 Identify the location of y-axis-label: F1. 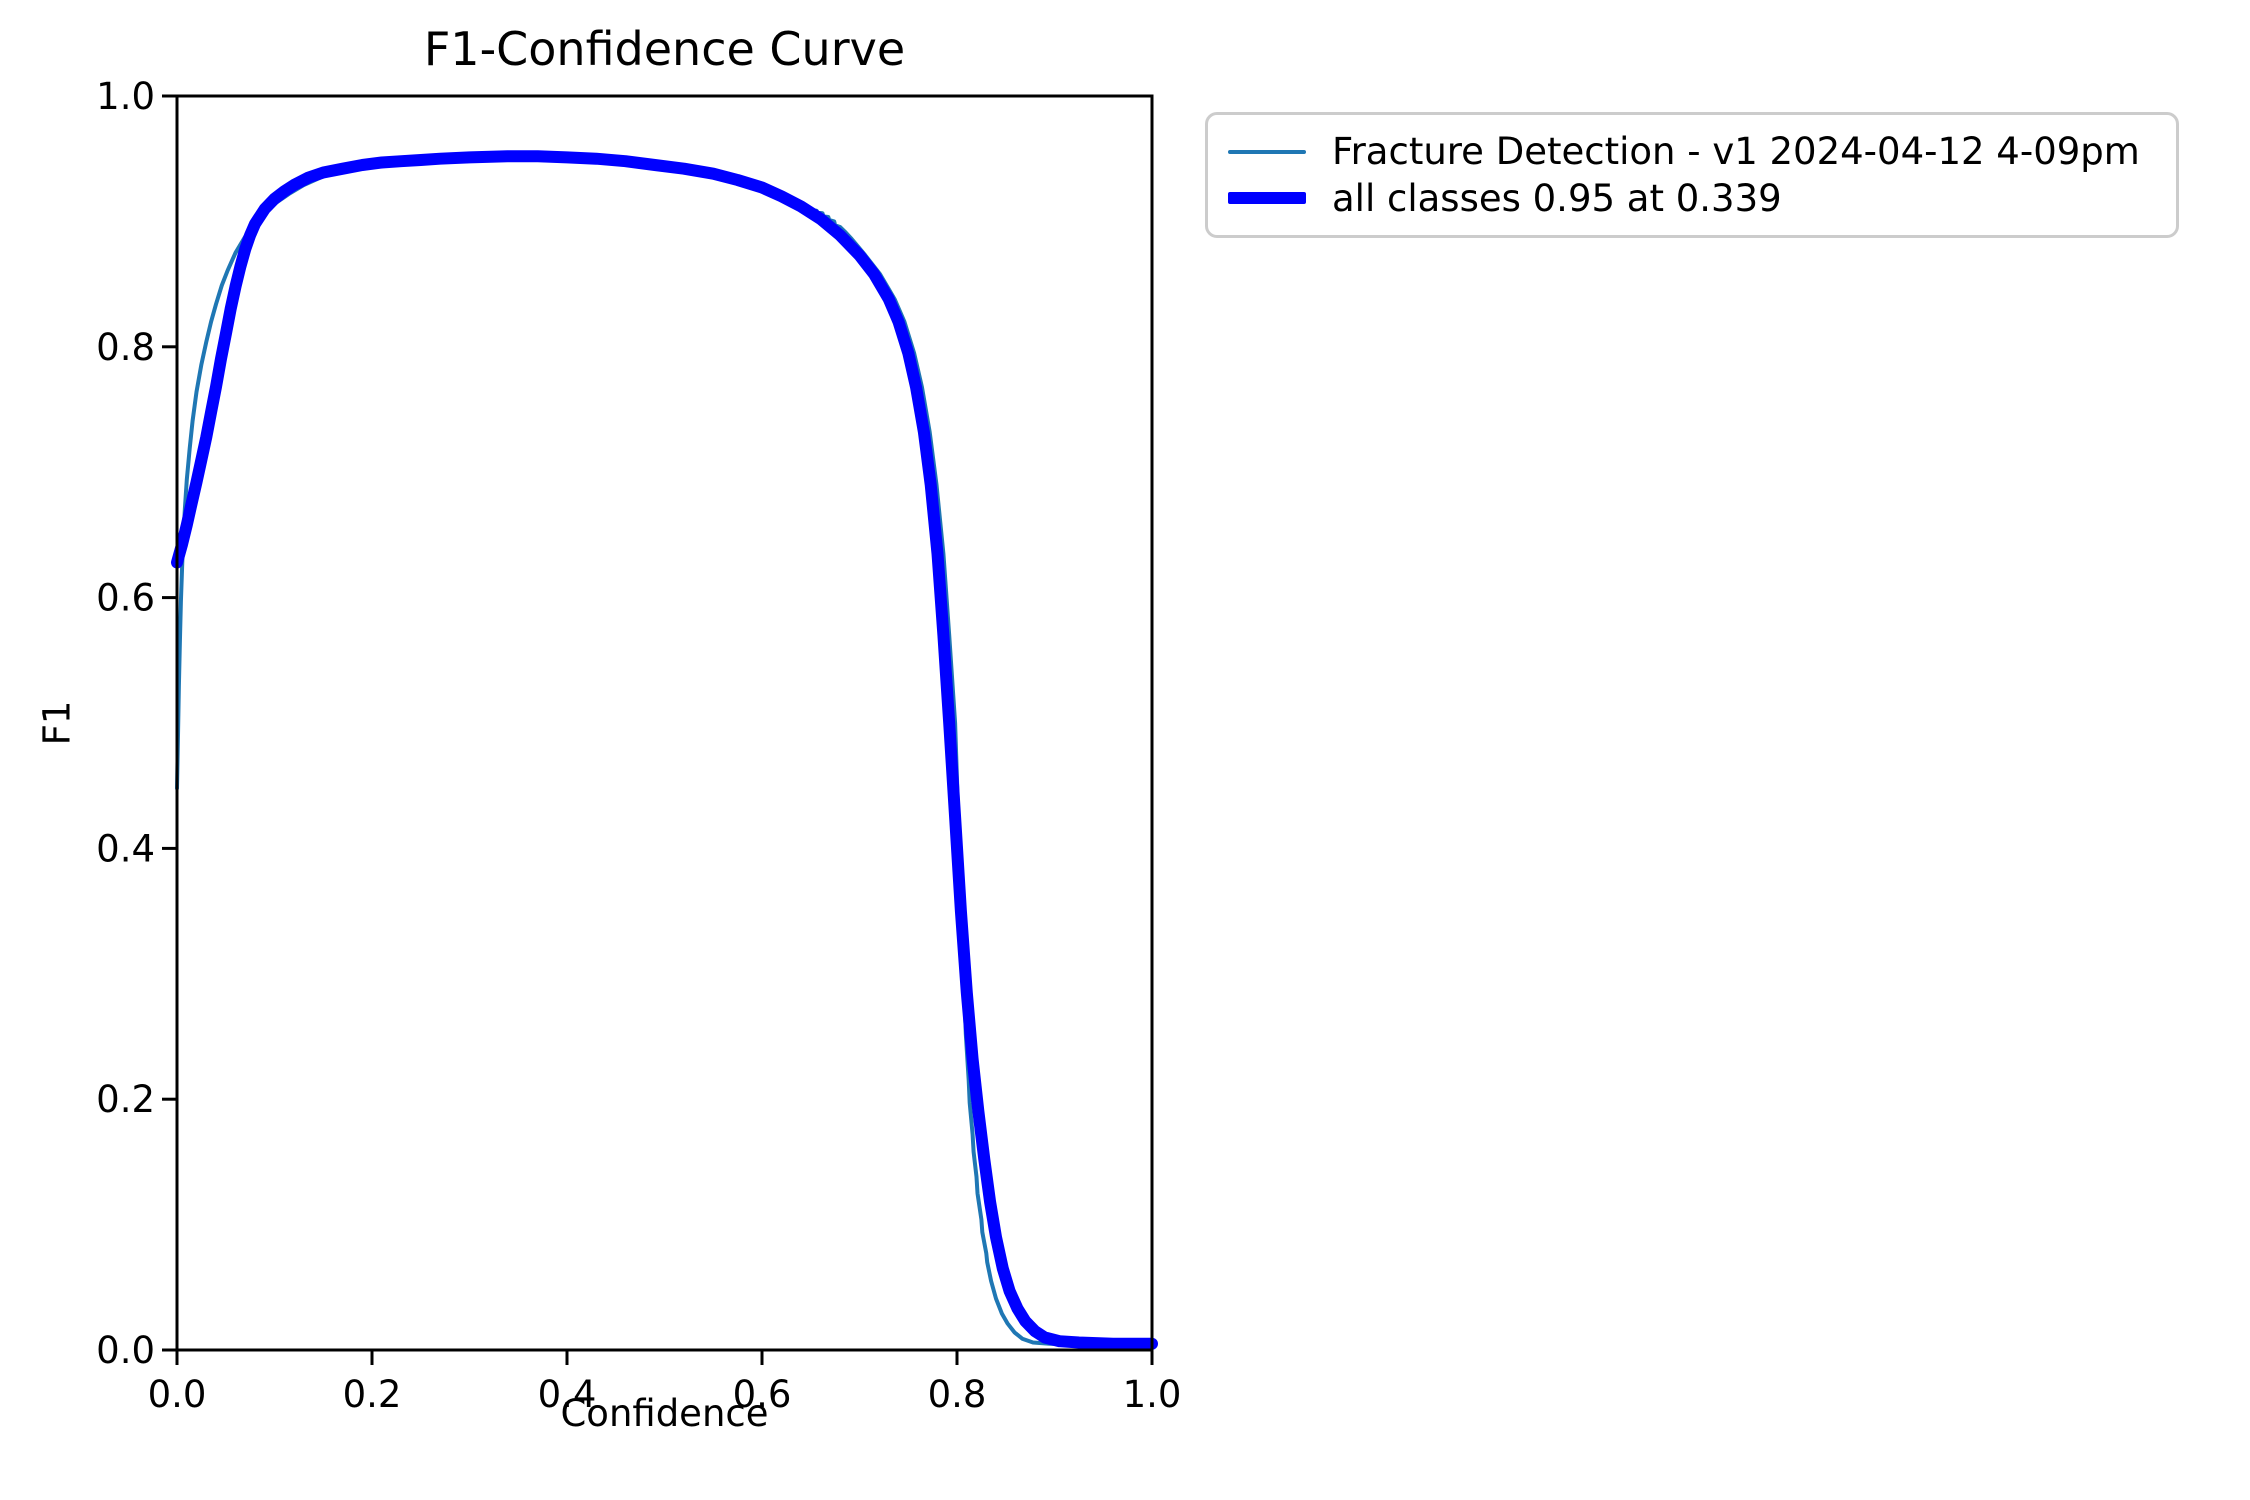
(57, 723).